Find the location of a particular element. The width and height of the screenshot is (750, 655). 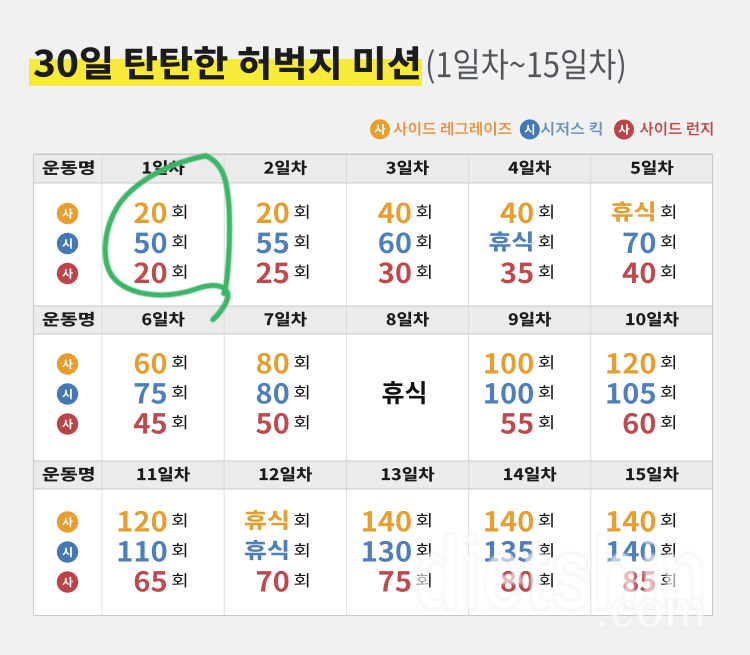

svg-text: .com is located at coordinates (651, 610).